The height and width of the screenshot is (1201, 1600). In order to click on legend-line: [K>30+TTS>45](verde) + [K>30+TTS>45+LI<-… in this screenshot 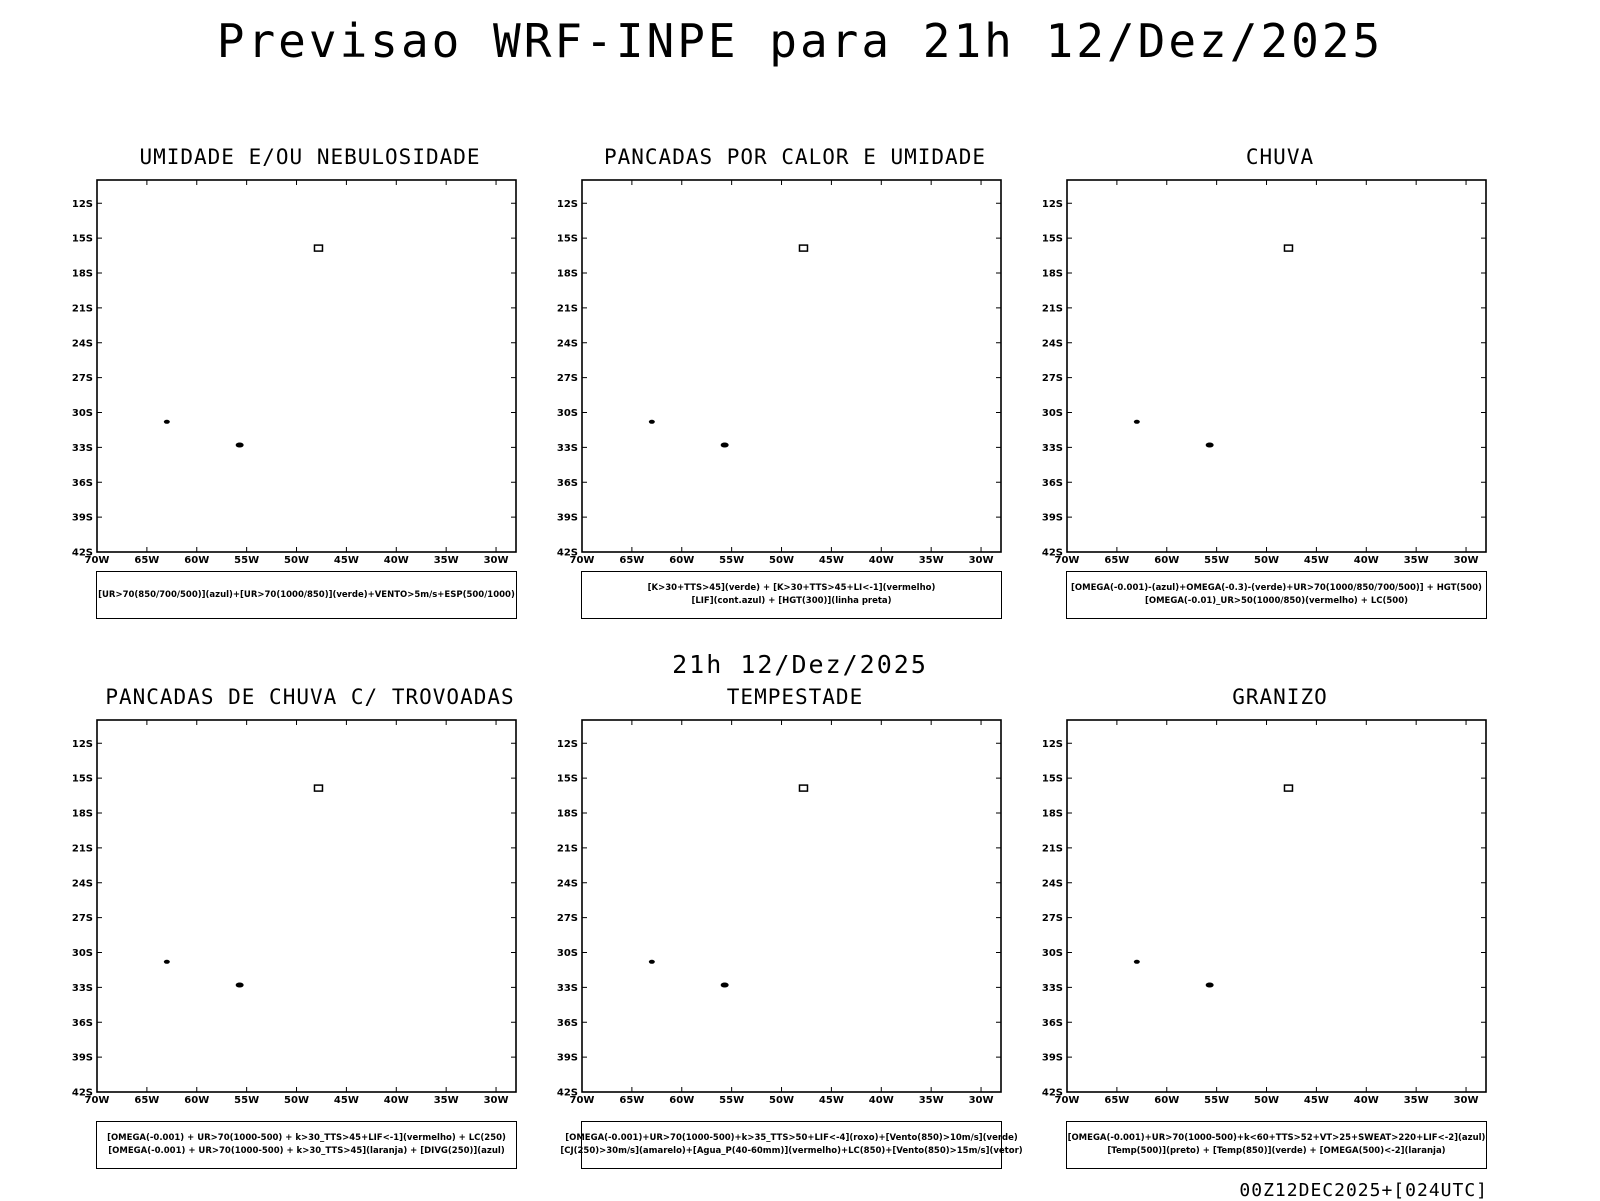, I will do `click(791, 588)`.